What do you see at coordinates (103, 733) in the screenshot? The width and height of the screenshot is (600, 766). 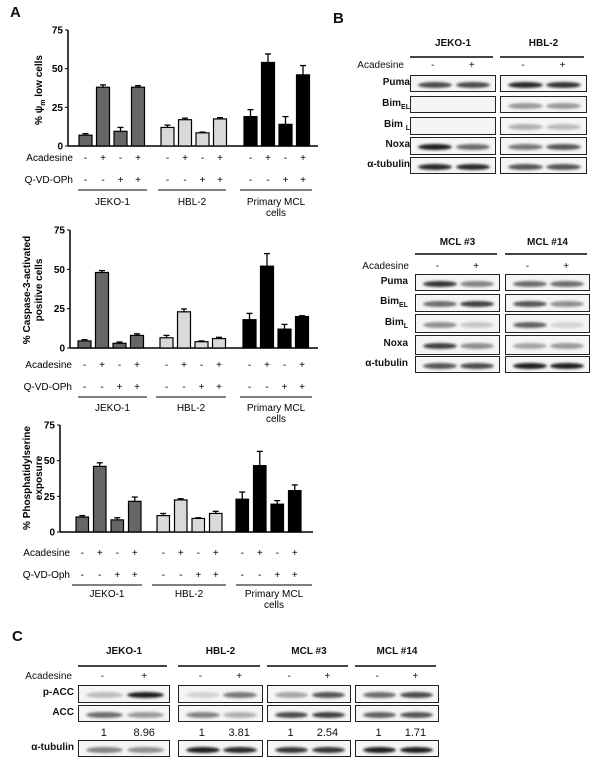 I see `pacc-ratio: 1` at bounding box center [103, 733].